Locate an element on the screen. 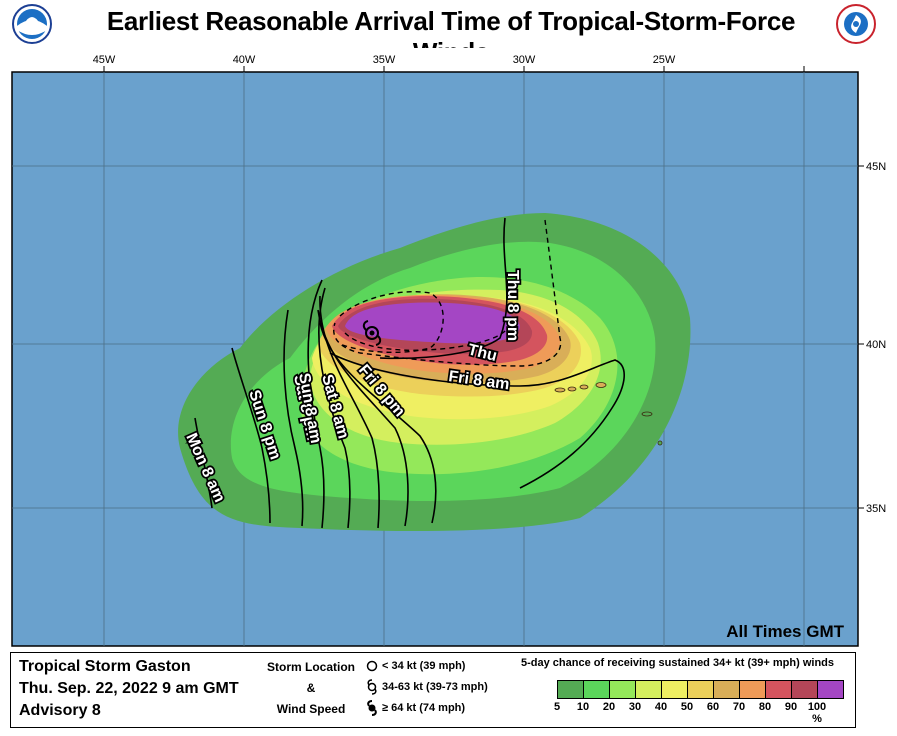 This screenshot has height=736, width=897. scale-label: 10 is located at coordinates (583, 707).